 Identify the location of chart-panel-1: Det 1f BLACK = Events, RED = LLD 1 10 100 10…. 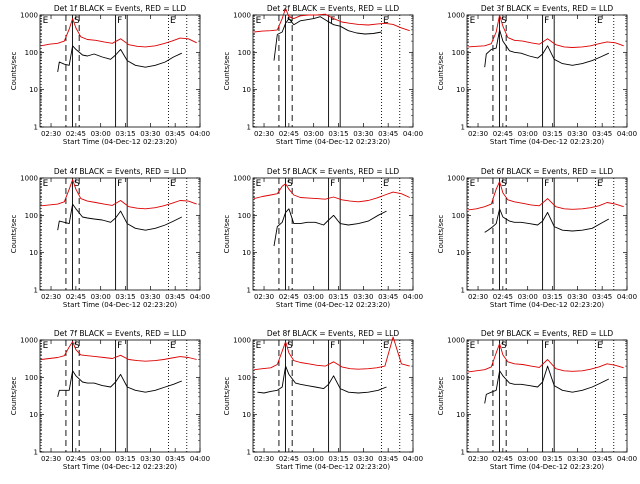
(110, 75).